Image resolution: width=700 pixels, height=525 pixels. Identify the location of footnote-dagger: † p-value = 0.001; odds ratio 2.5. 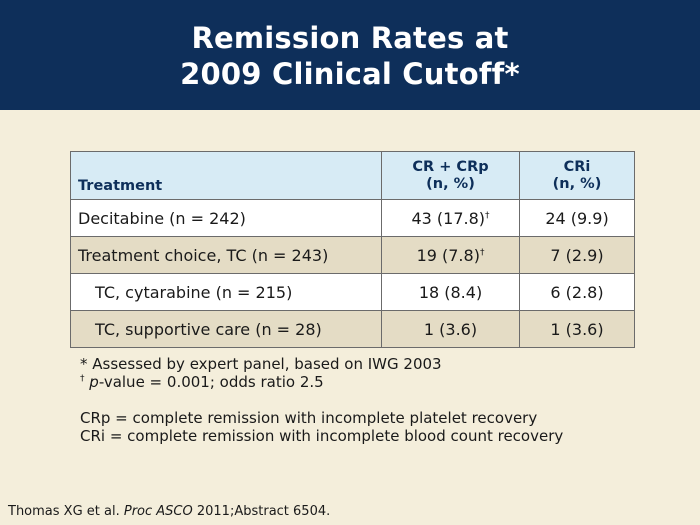
(321, 382).